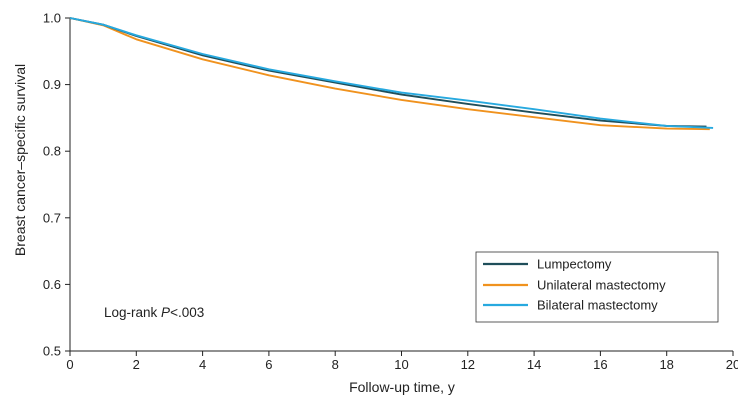  I want to click on x-tick-label: 12, so click(468, 364).